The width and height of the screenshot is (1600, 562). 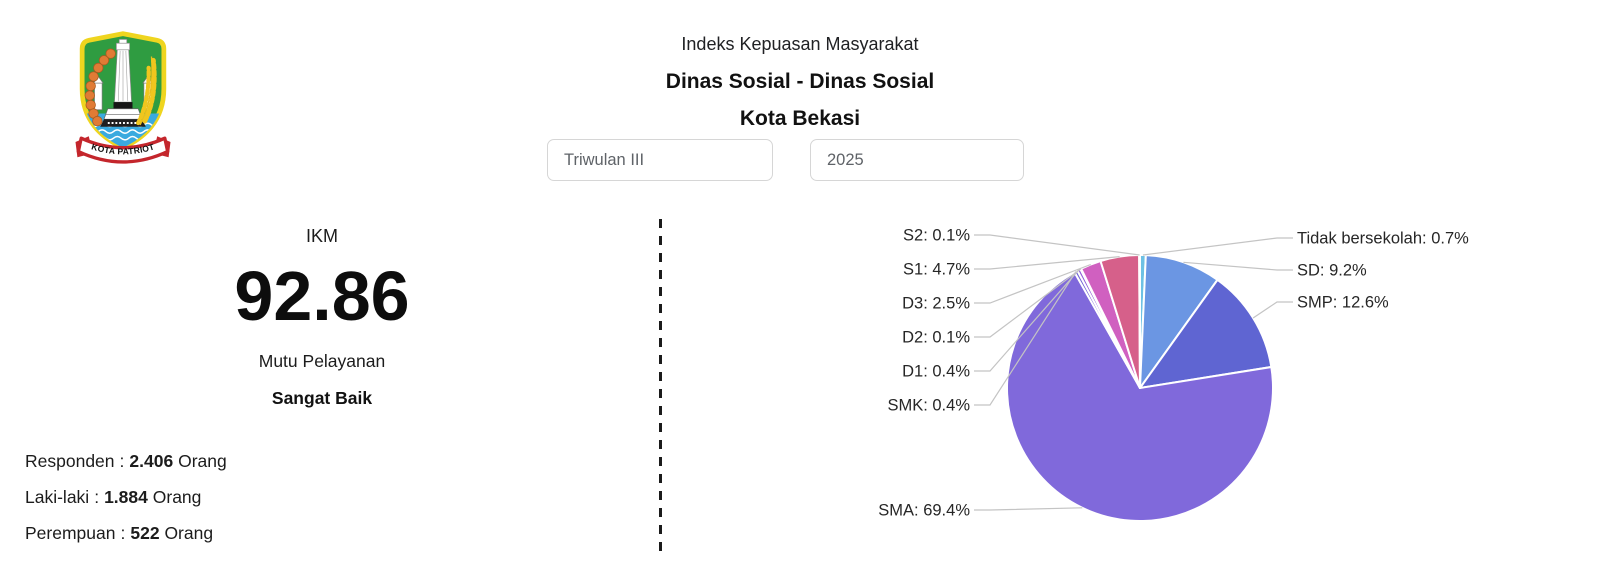 What do you see at coordinates (936, 270) in the screenshot?
I see `pie-label-s1: S1: 4.7%` at bounding box center [936, 270].